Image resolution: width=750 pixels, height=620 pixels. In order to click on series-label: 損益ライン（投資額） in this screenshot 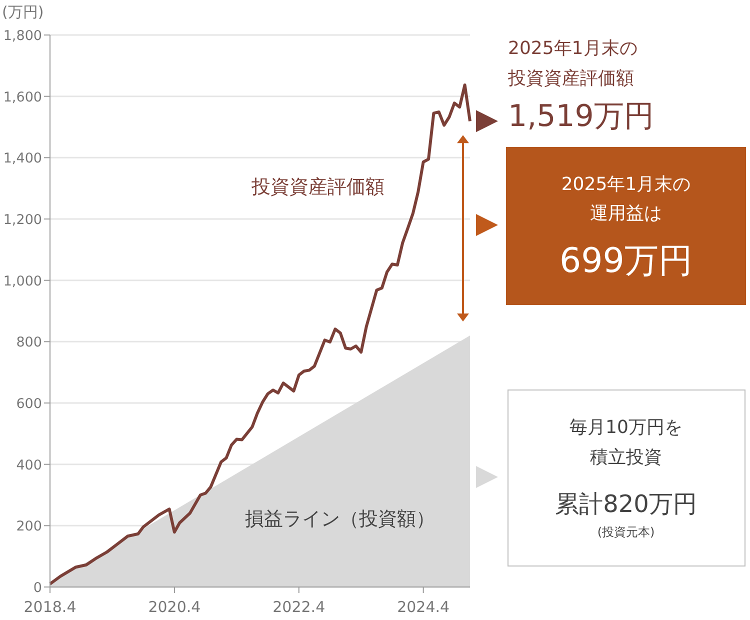, I will do `click(340, 519)`.